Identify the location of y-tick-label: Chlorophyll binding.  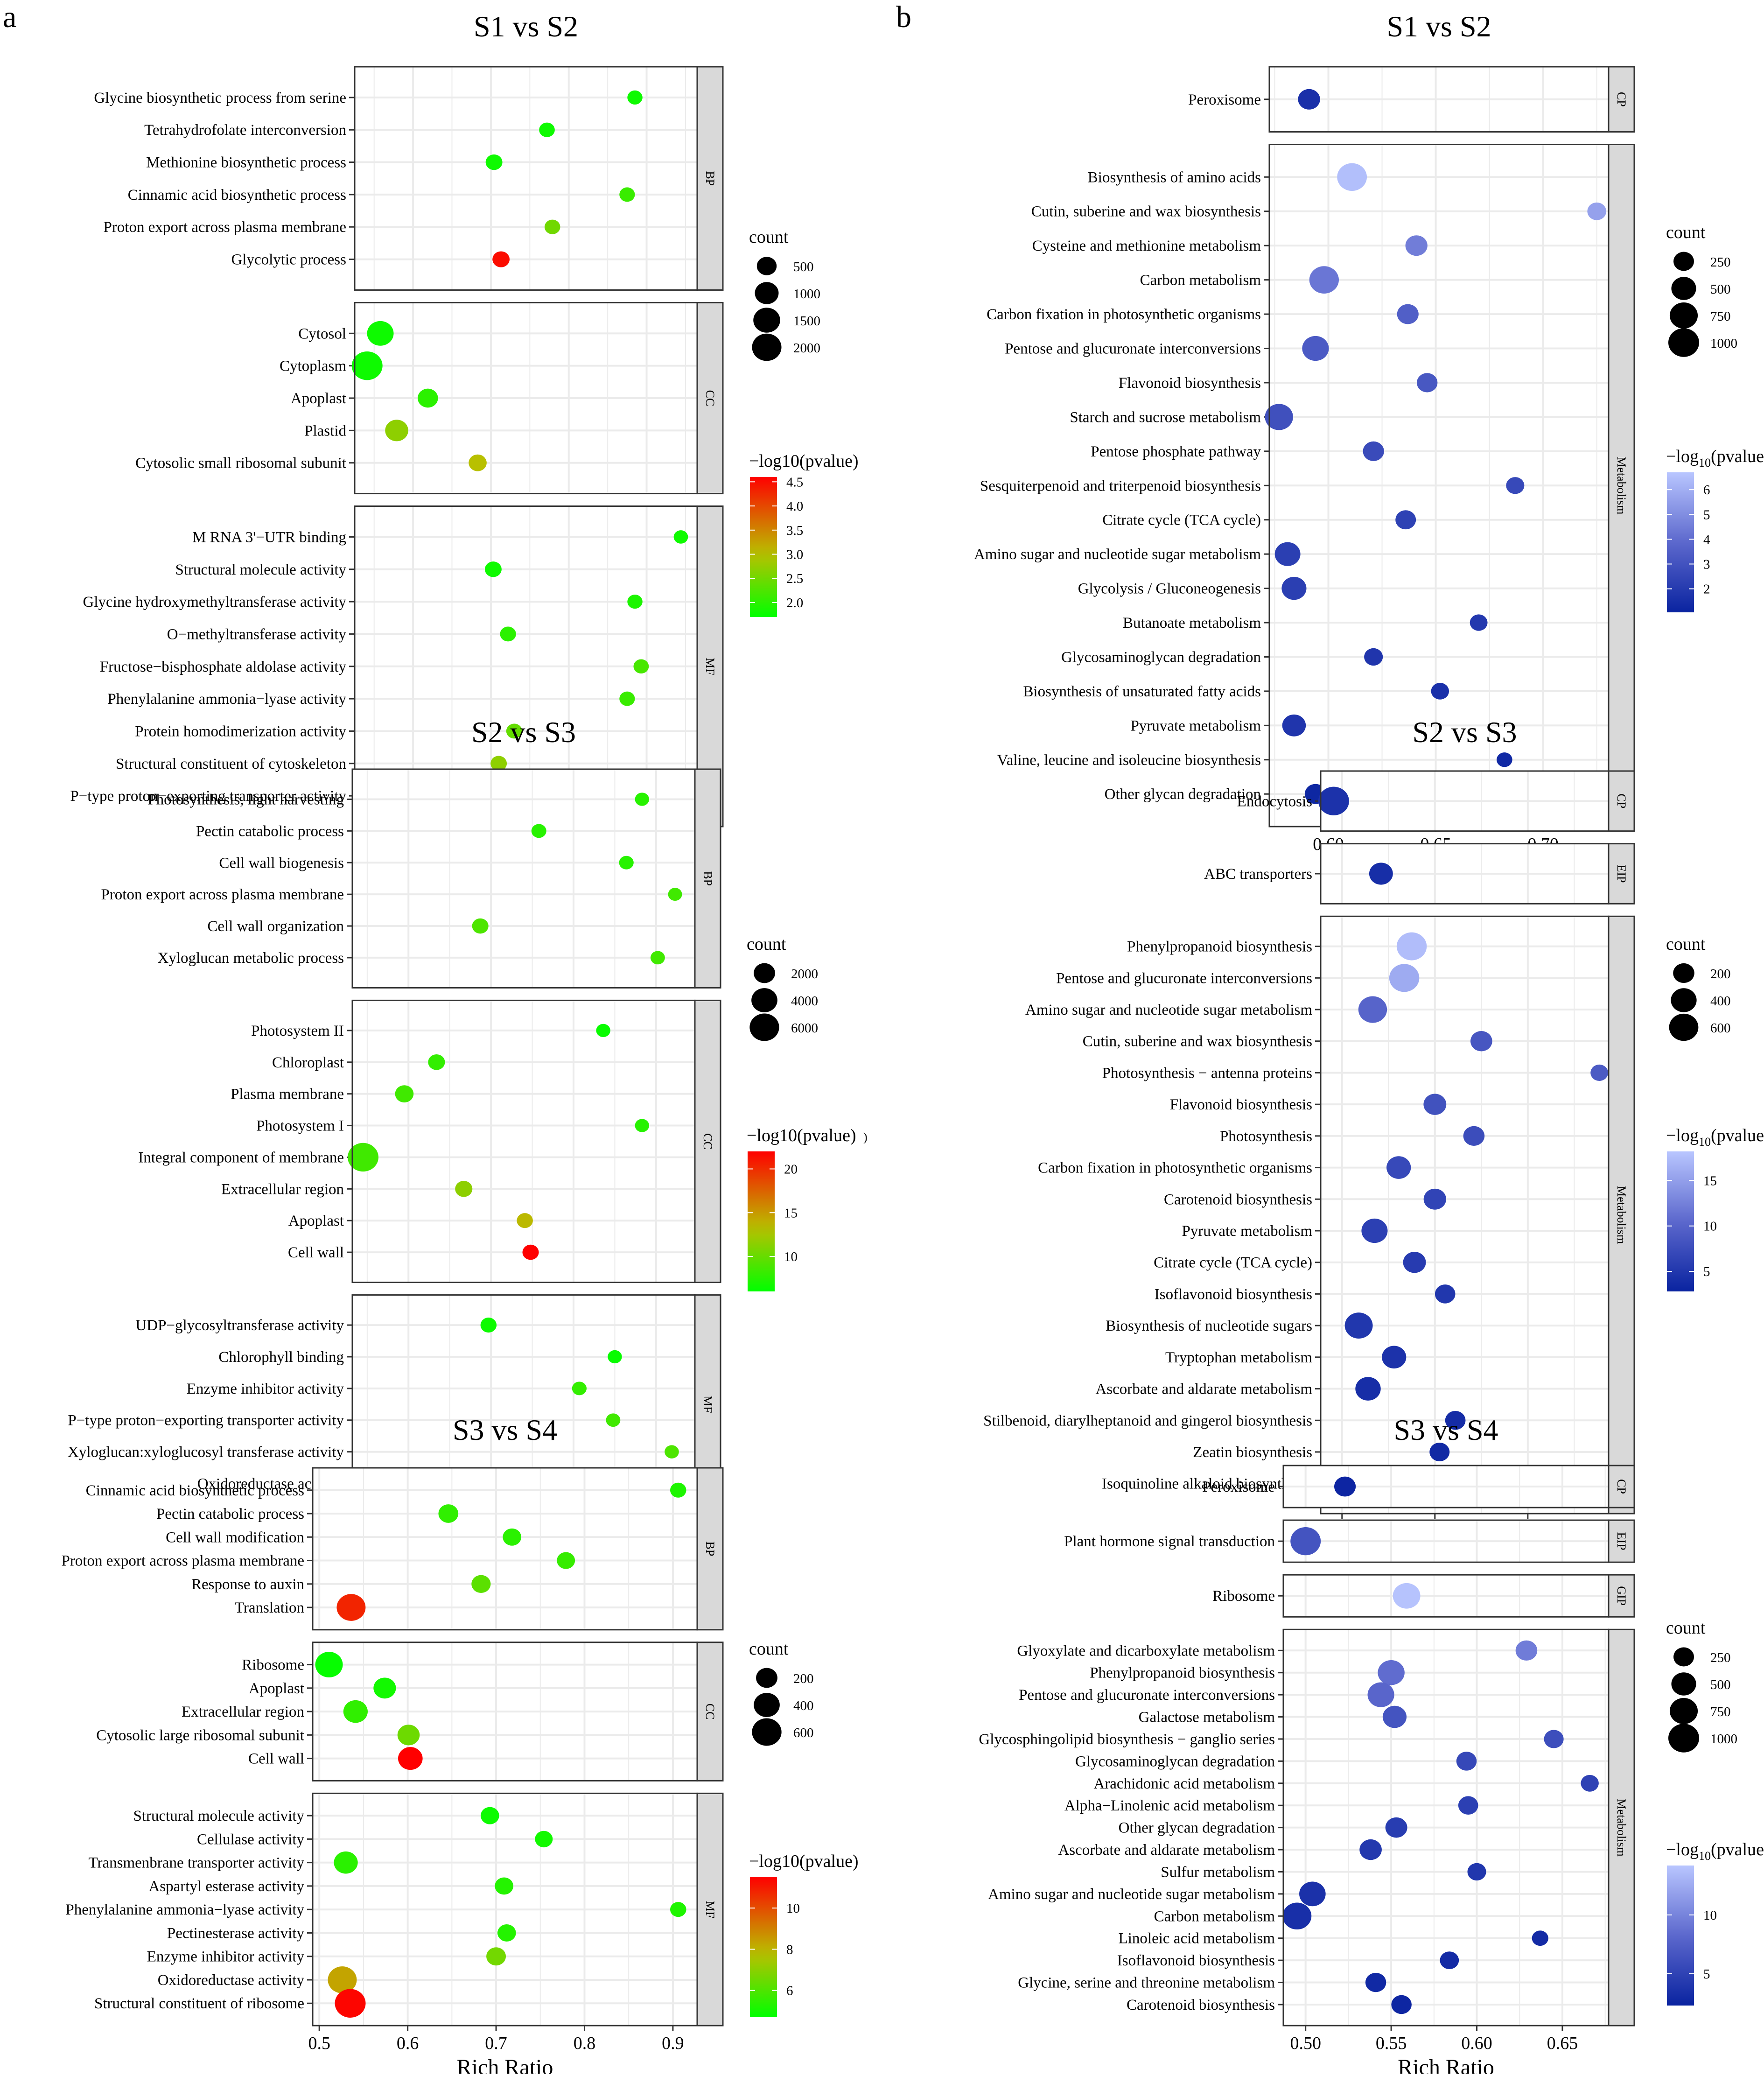
(281, 1357).